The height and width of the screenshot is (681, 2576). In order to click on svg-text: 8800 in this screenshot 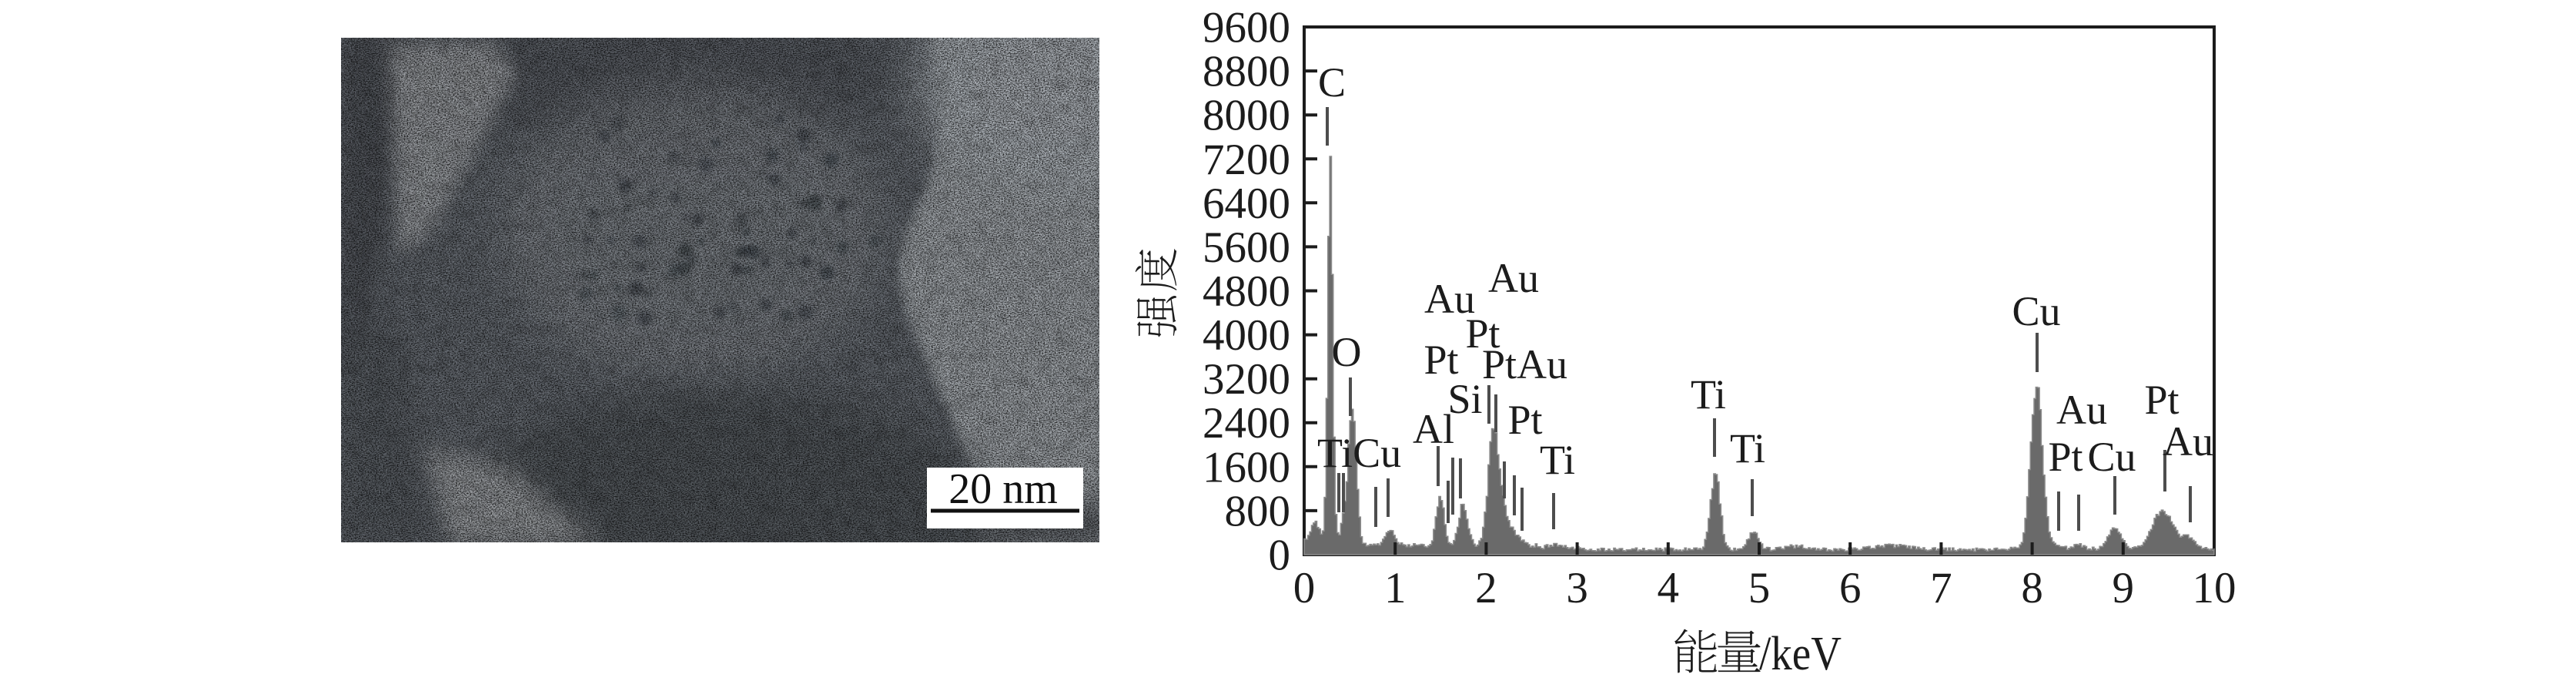, I will do `click(1246, 72)`.